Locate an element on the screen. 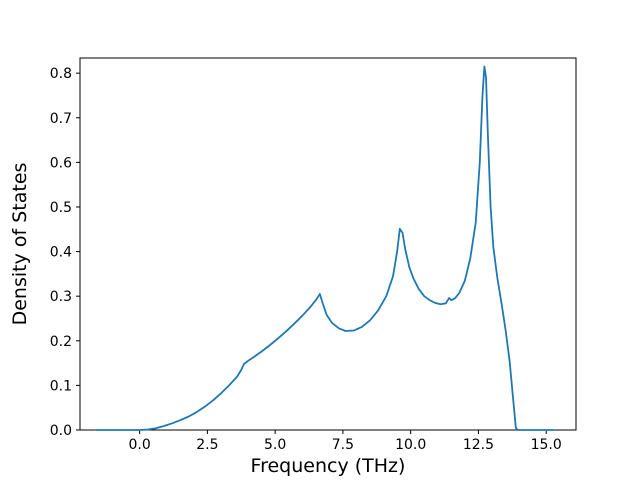 Image resolution: width=640 pixels, height=480 pixels. y-tick-label: 0.3 is located at coordinates (61, 297).